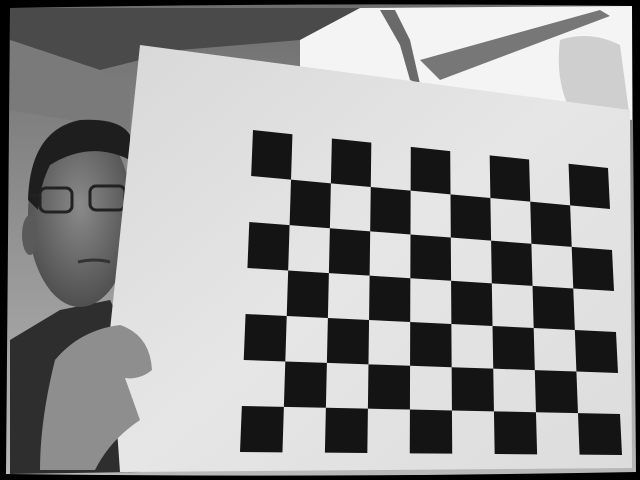 Image resolution: width=640 pixels, height=480 pixels. Describe the element at coordinates (185, 39) in the screenshot. I see `ceiling` at that location.